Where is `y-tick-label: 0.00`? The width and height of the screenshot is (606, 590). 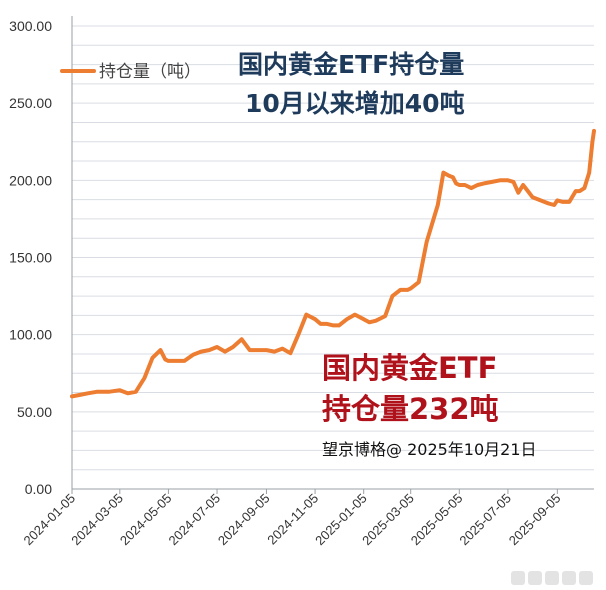
y-tick-label: 0.00 is located at coordinates (38, 489).